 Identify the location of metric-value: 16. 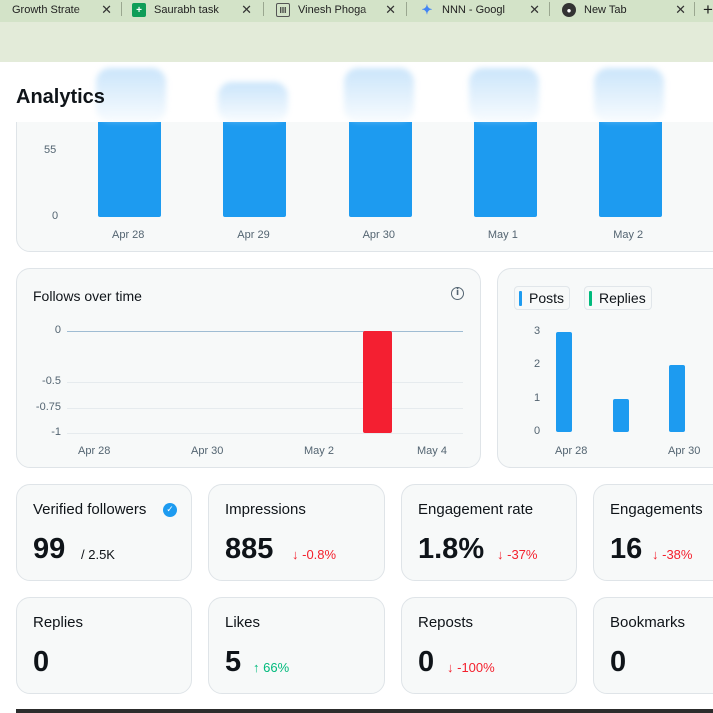
(626, 549).